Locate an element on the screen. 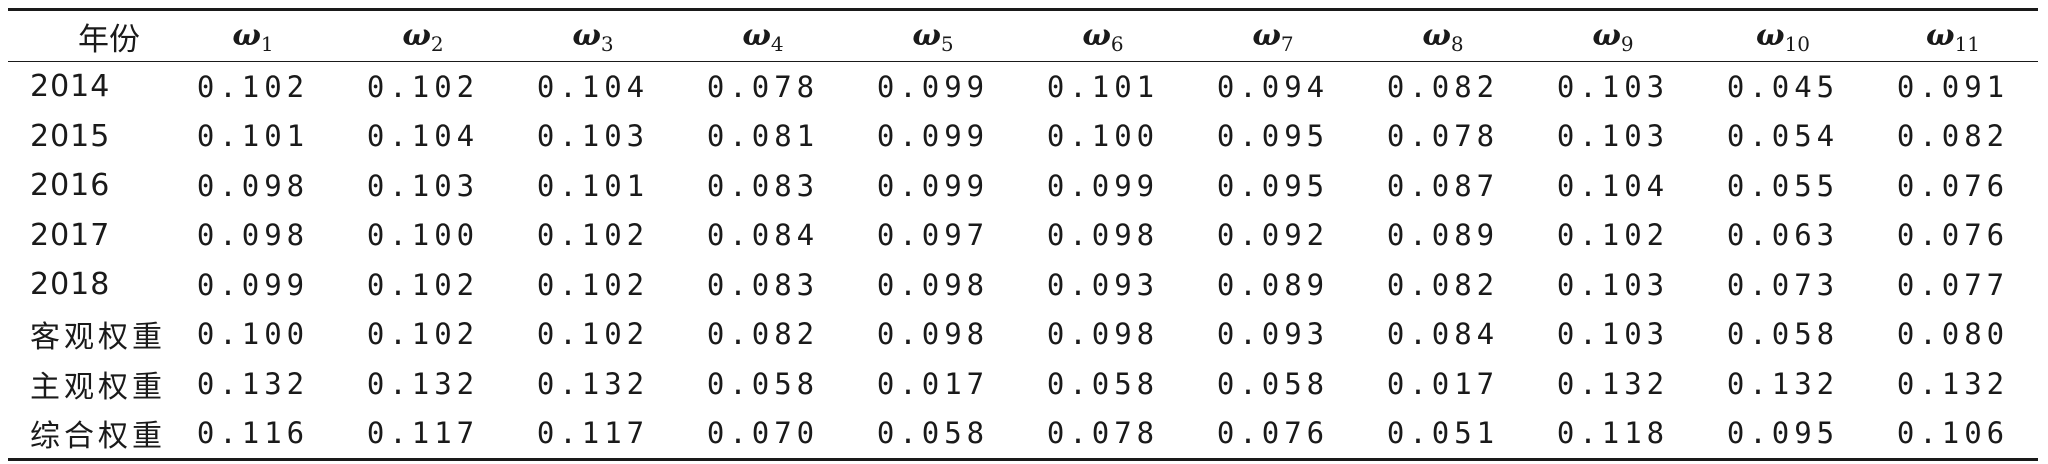 The height and width of the screenshot is (464, 2048). omega-subscript: 9 is located at coordinates (1627, 43).